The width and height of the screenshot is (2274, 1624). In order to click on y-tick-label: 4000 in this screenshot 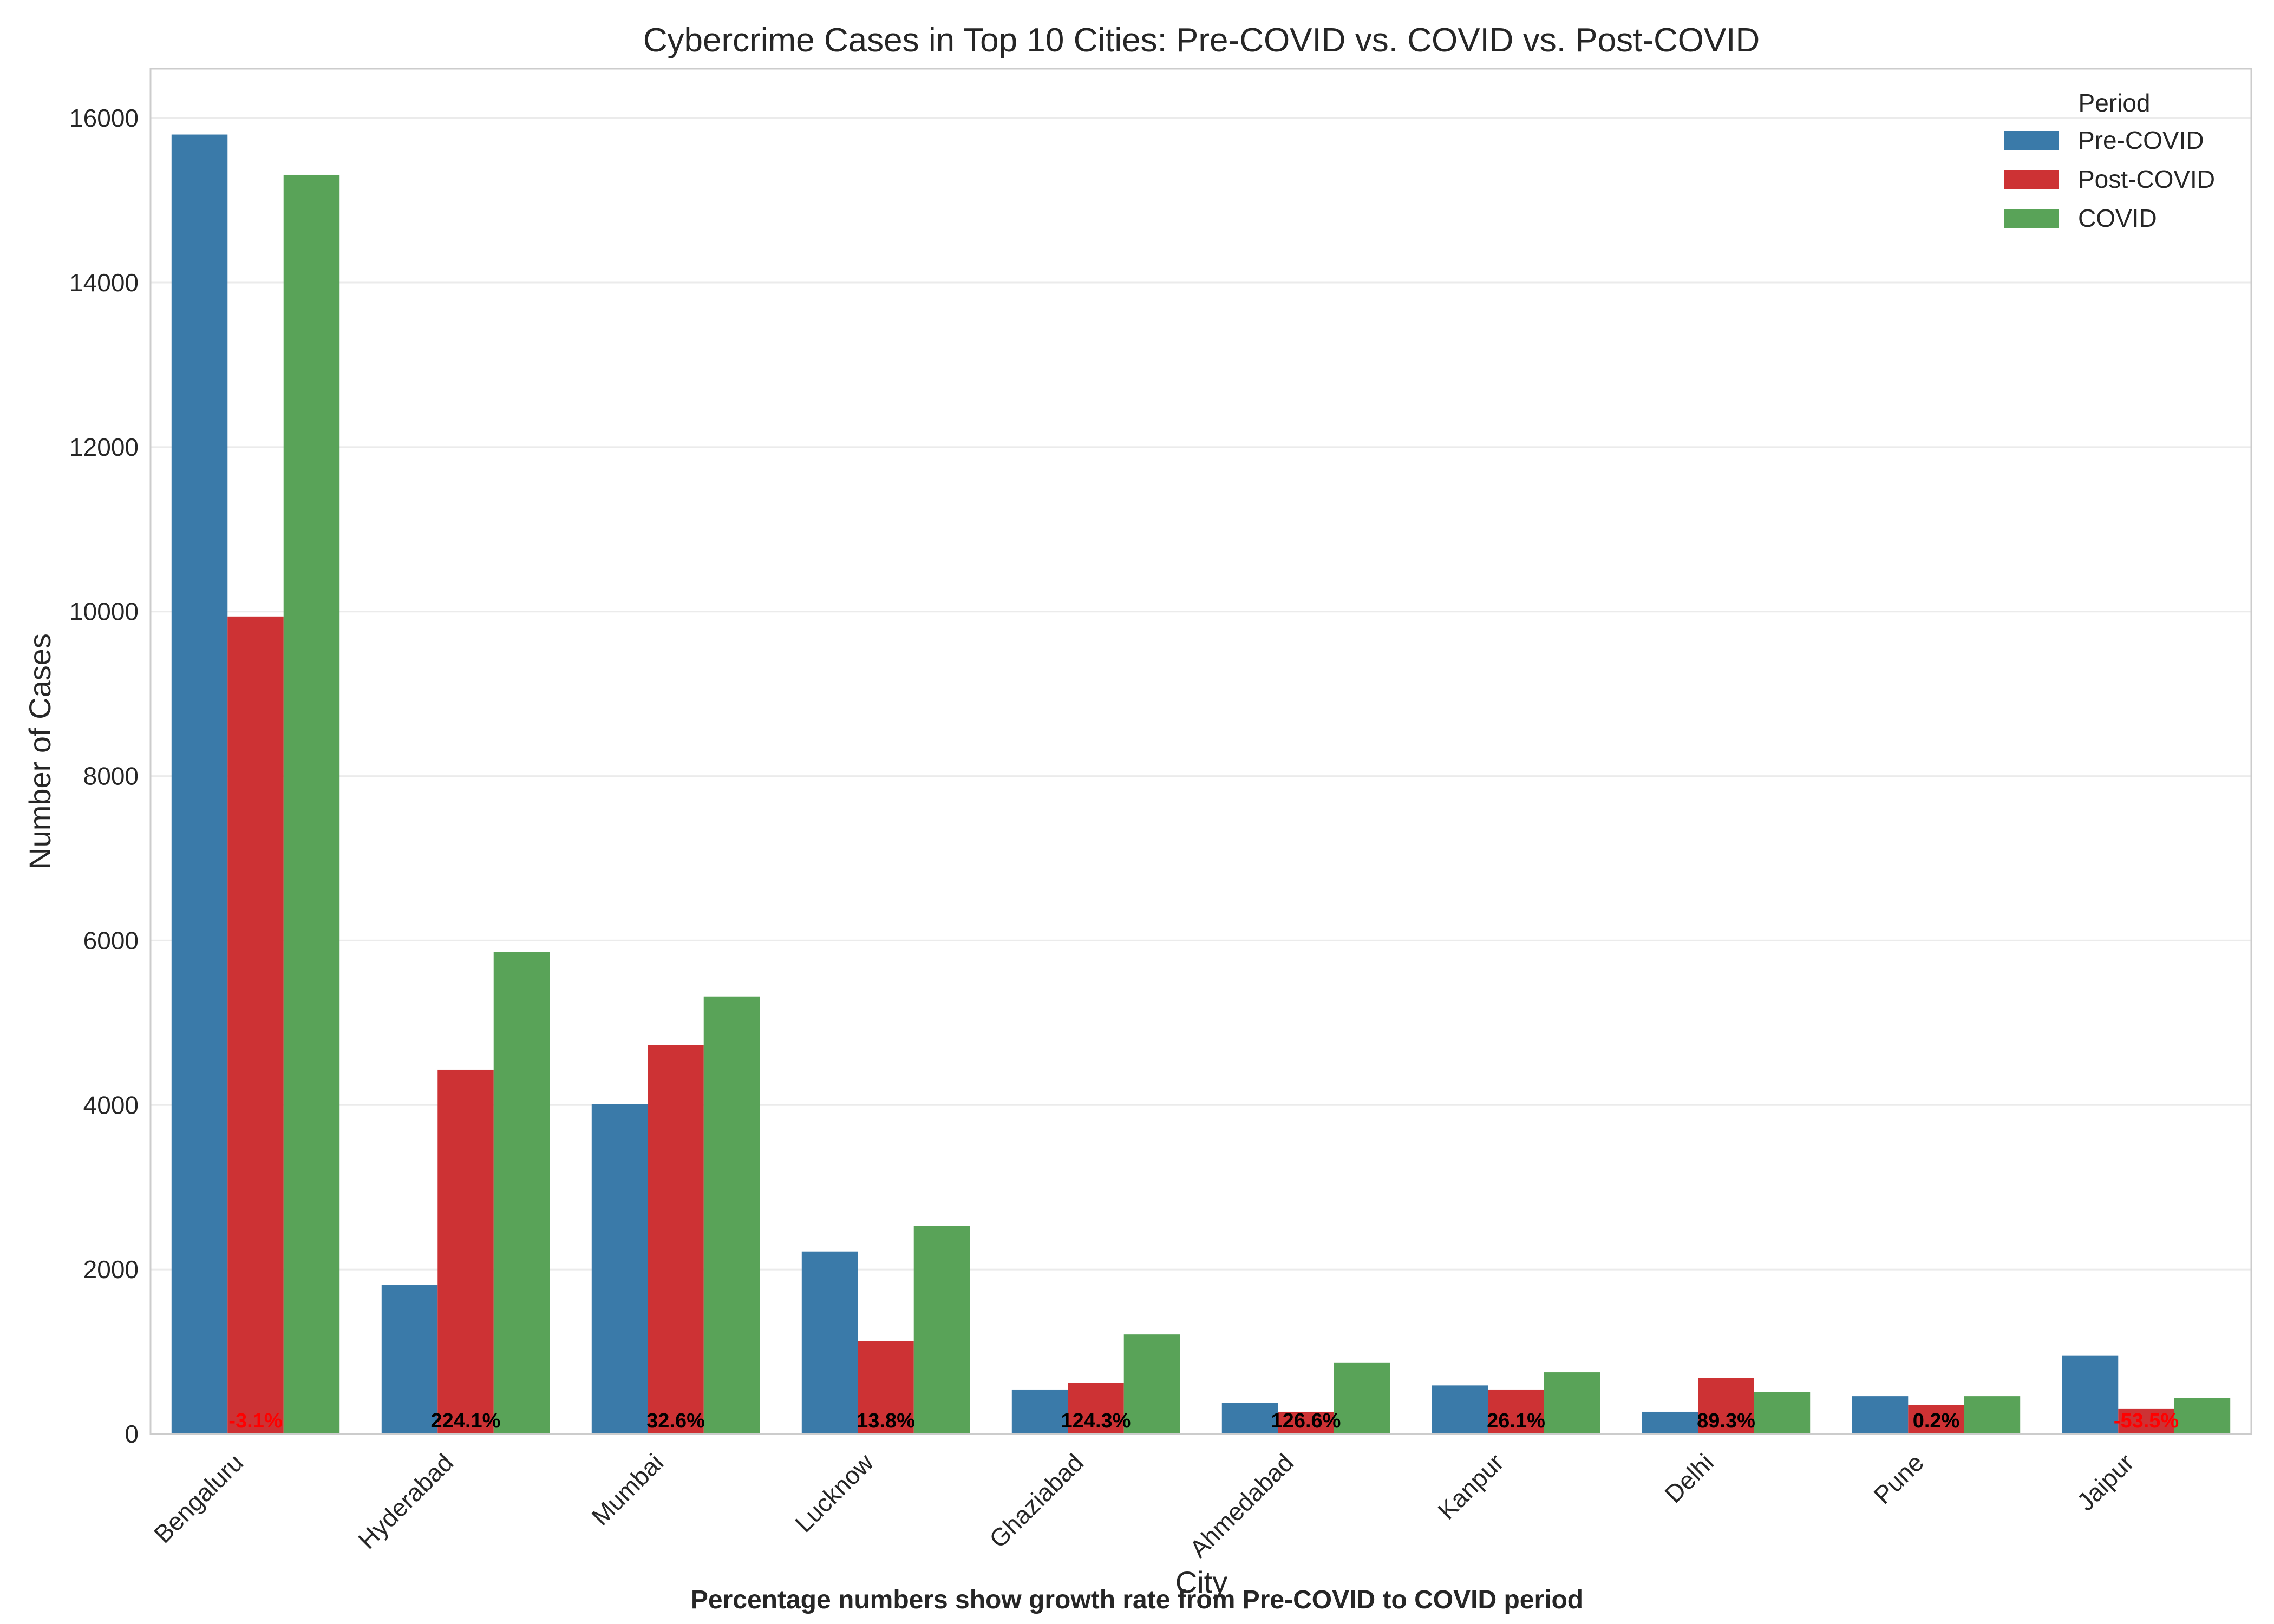, I will do `click(111, 1105)`.